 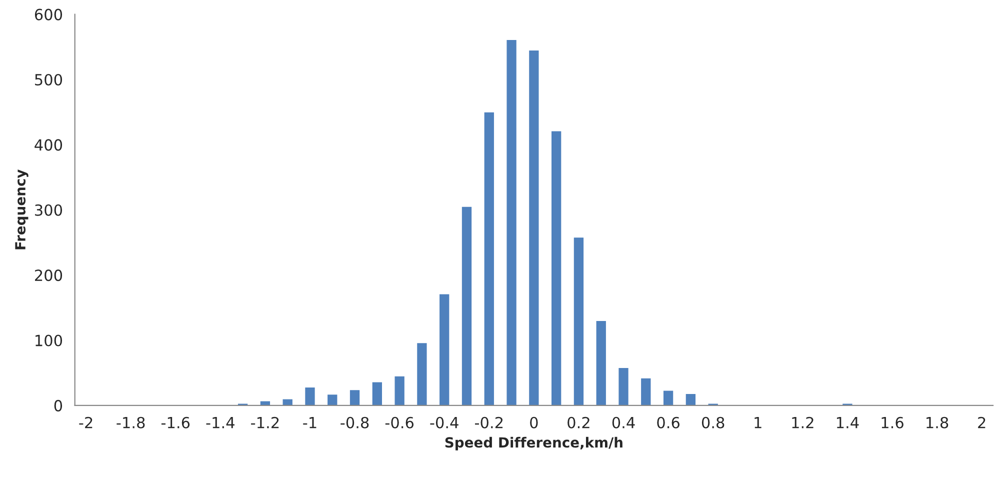 I want to click on x-axis-title: Speed Difference,km/h, so click(x=533, y=443).